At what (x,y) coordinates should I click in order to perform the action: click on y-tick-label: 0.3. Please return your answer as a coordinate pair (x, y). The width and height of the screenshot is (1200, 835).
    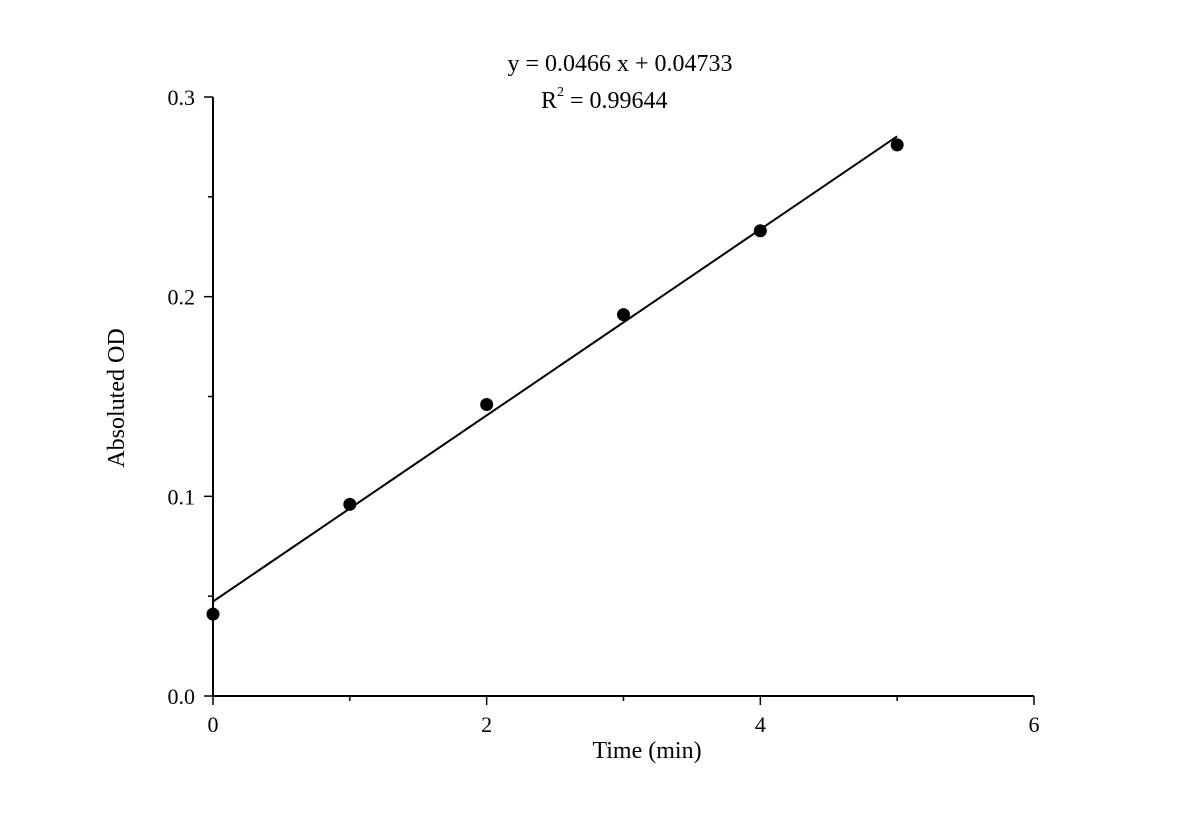
    Looking at the image, I should click on (182, 97).